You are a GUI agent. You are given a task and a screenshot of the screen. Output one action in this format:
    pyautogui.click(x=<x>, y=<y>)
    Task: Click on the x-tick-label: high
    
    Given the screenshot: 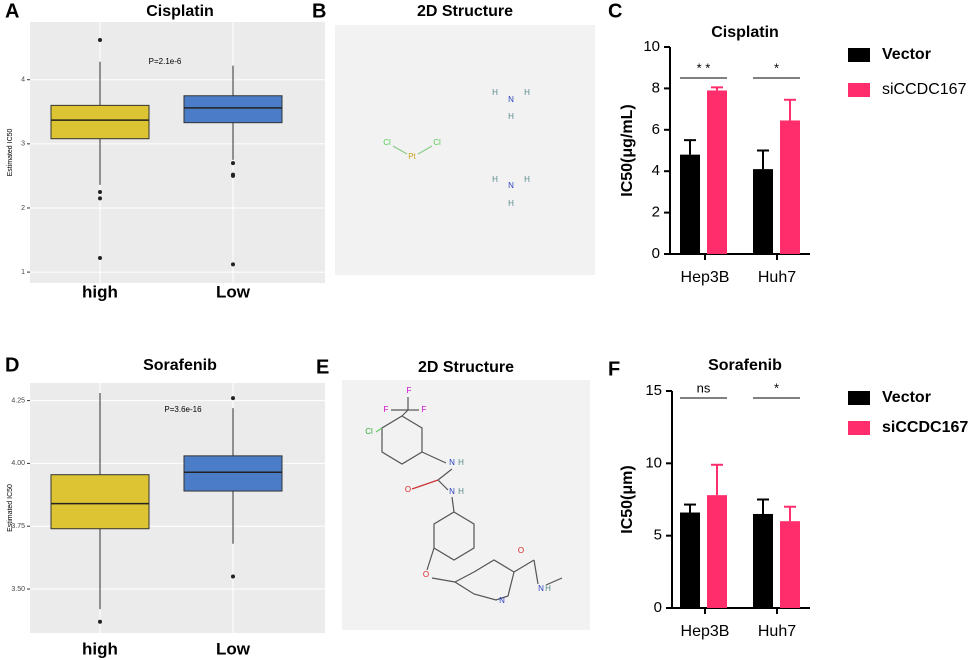 What is the action you would take?
    pyautogui.click(x=100, y=648)
    